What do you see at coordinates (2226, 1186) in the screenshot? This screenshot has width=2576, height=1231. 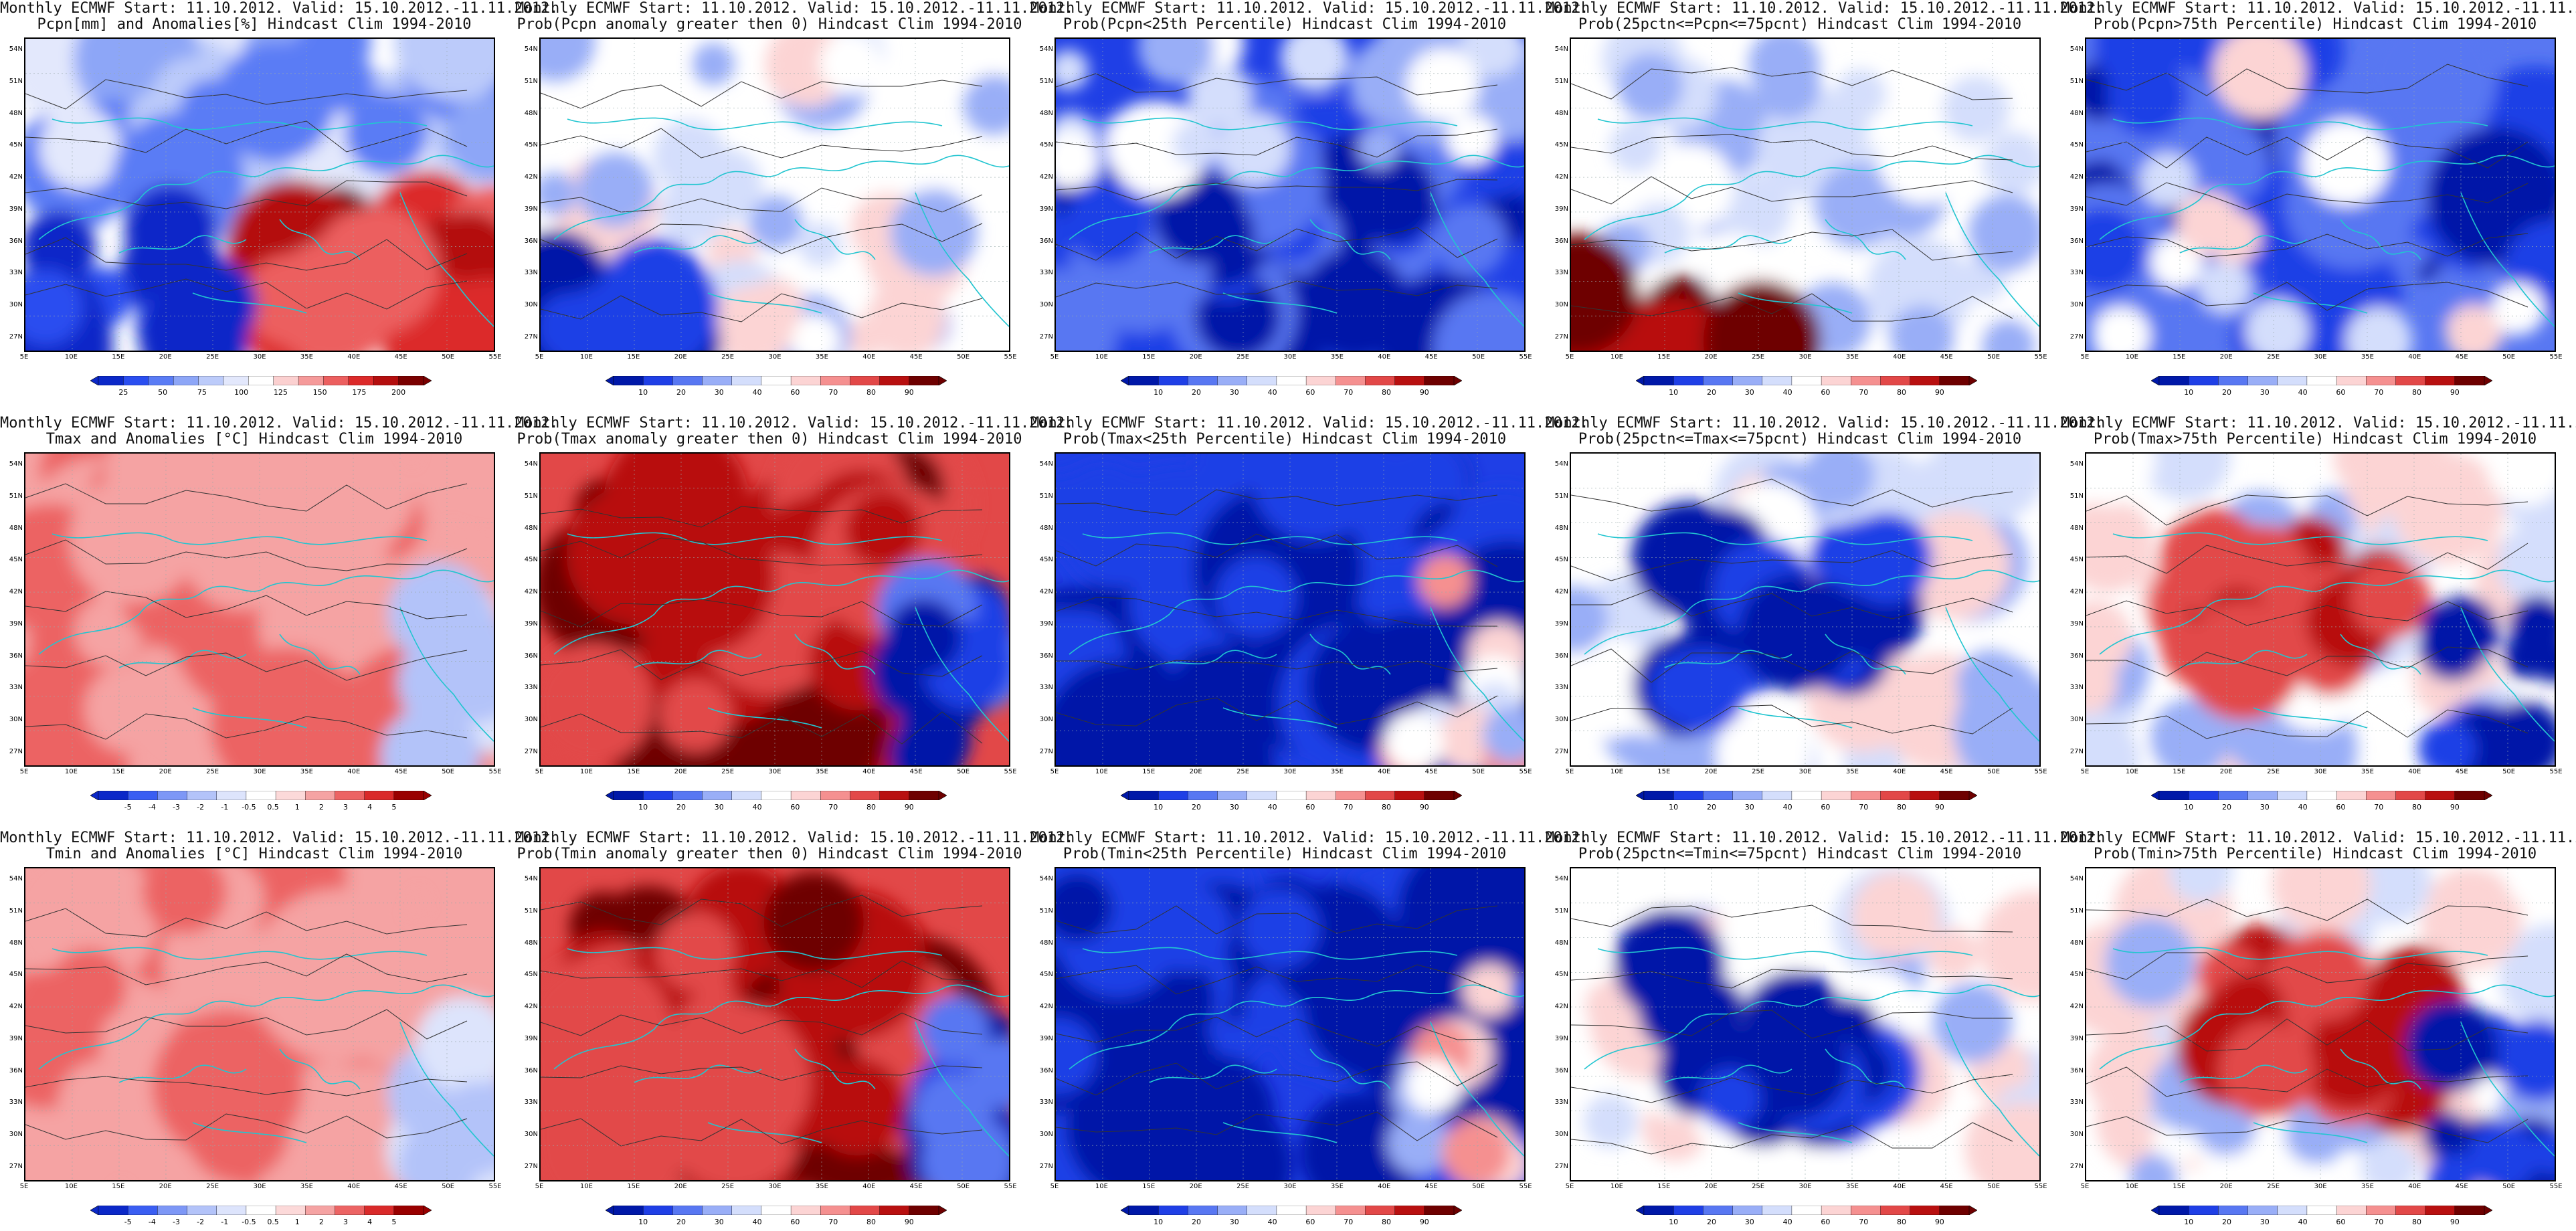 I see `lon-tick-label: 20E` at bounding box center [2226, 1186].